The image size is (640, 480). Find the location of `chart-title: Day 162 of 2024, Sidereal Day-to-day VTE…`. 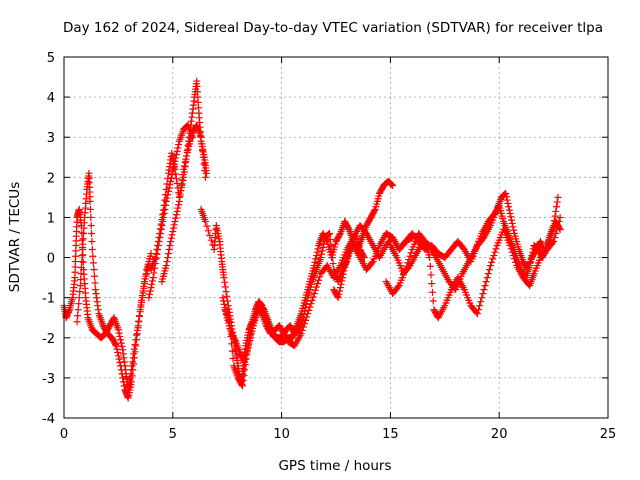

chart-title: Day 162 of 2024, Sidereal Day-to-day VTE… is located at coordinates (333, 28).